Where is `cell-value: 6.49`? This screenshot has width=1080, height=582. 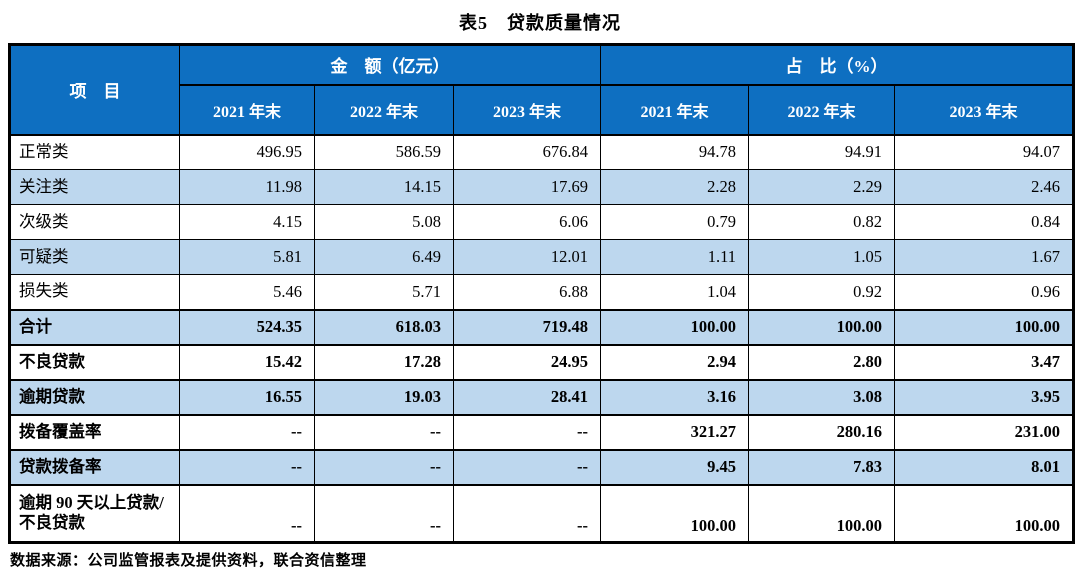 cell-value: 6.49 is located at coordinates (384, 257).